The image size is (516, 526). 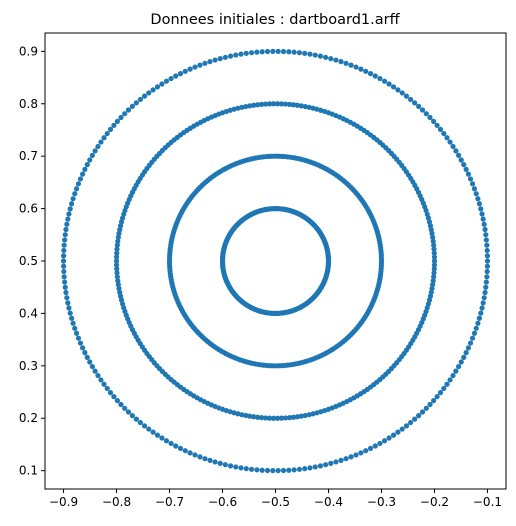 What do you see at coordinates (487, 502) in the screenshot?
I see `x-tick-label: −0.1` at bounding box center [487, 502].